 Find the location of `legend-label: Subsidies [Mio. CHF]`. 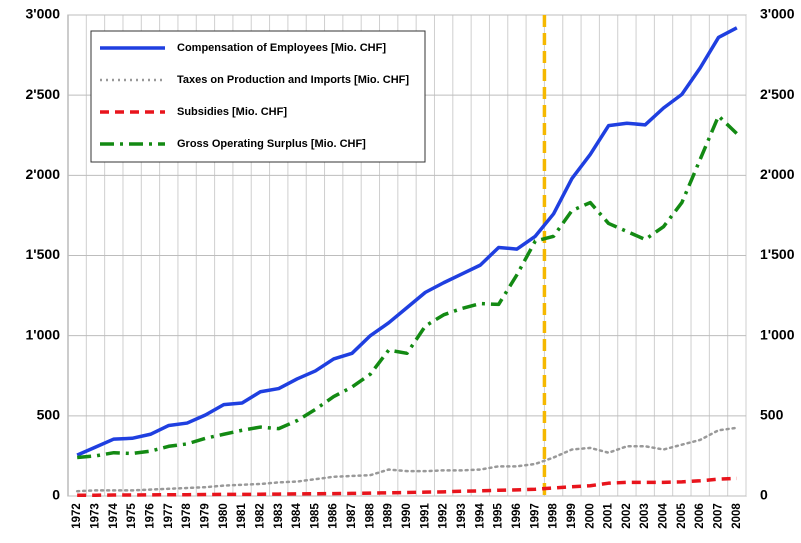

legend-label: Subsidies [Mio. CHF] is located at coordinates (232, 112).